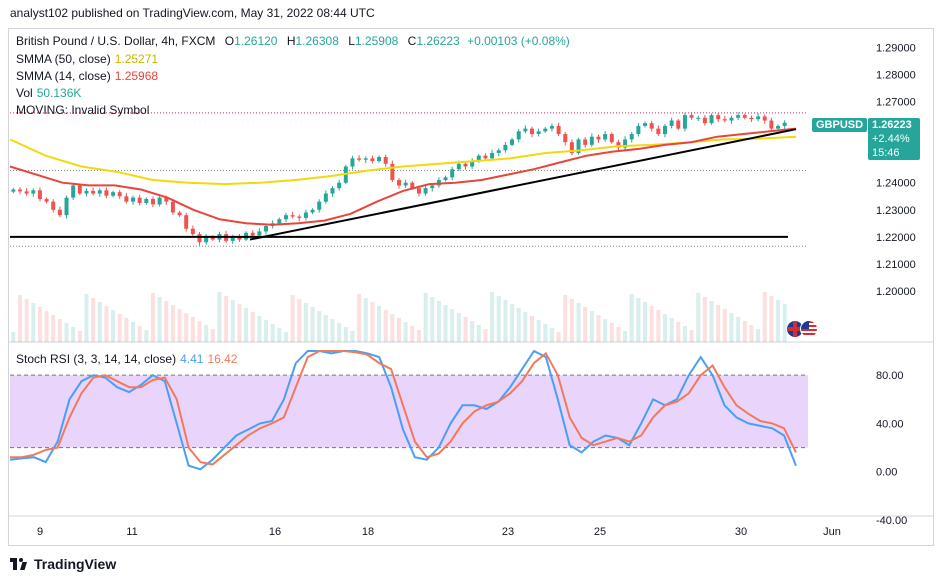  What do you see at coordinates (412, 41) in the screenshot?
I see `close-label: C` at bounding box center [412, 41].